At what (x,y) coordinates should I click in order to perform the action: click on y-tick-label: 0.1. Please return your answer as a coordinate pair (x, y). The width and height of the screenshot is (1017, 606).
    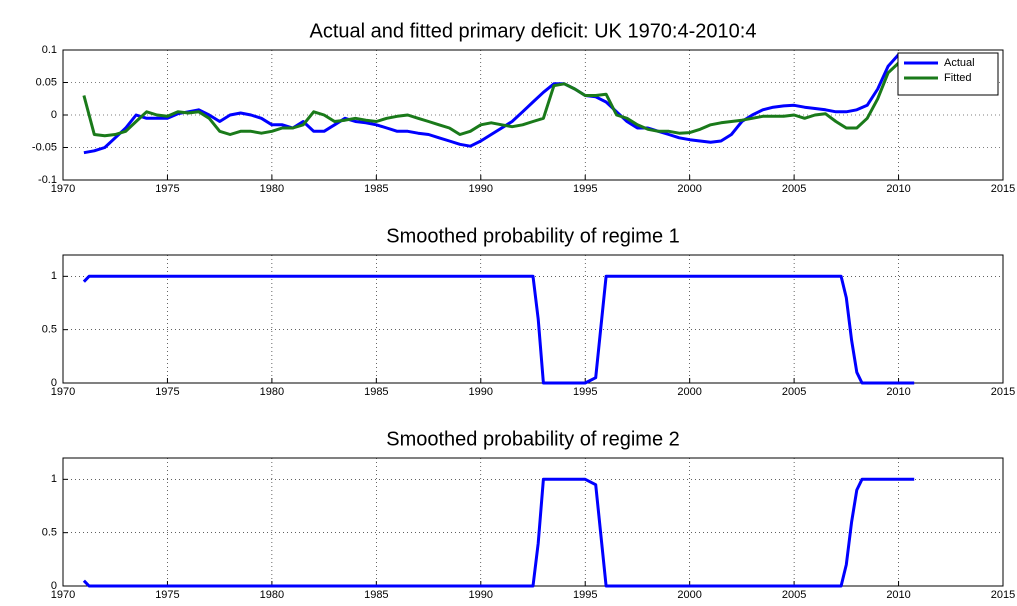
    Looking at the image, I should click on (49, 50).